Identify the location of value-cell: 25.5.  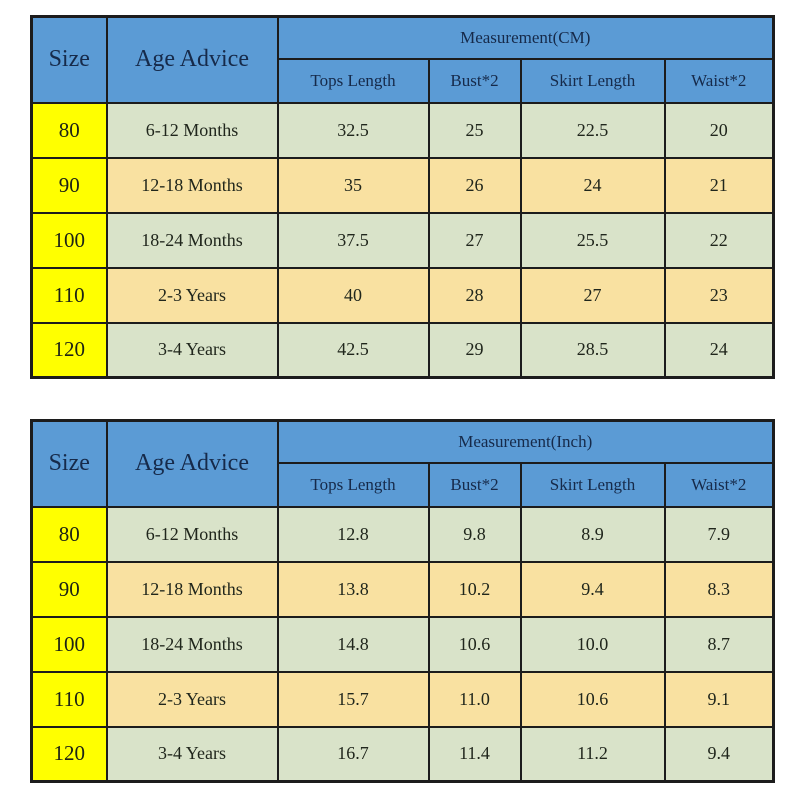
(592, 240).